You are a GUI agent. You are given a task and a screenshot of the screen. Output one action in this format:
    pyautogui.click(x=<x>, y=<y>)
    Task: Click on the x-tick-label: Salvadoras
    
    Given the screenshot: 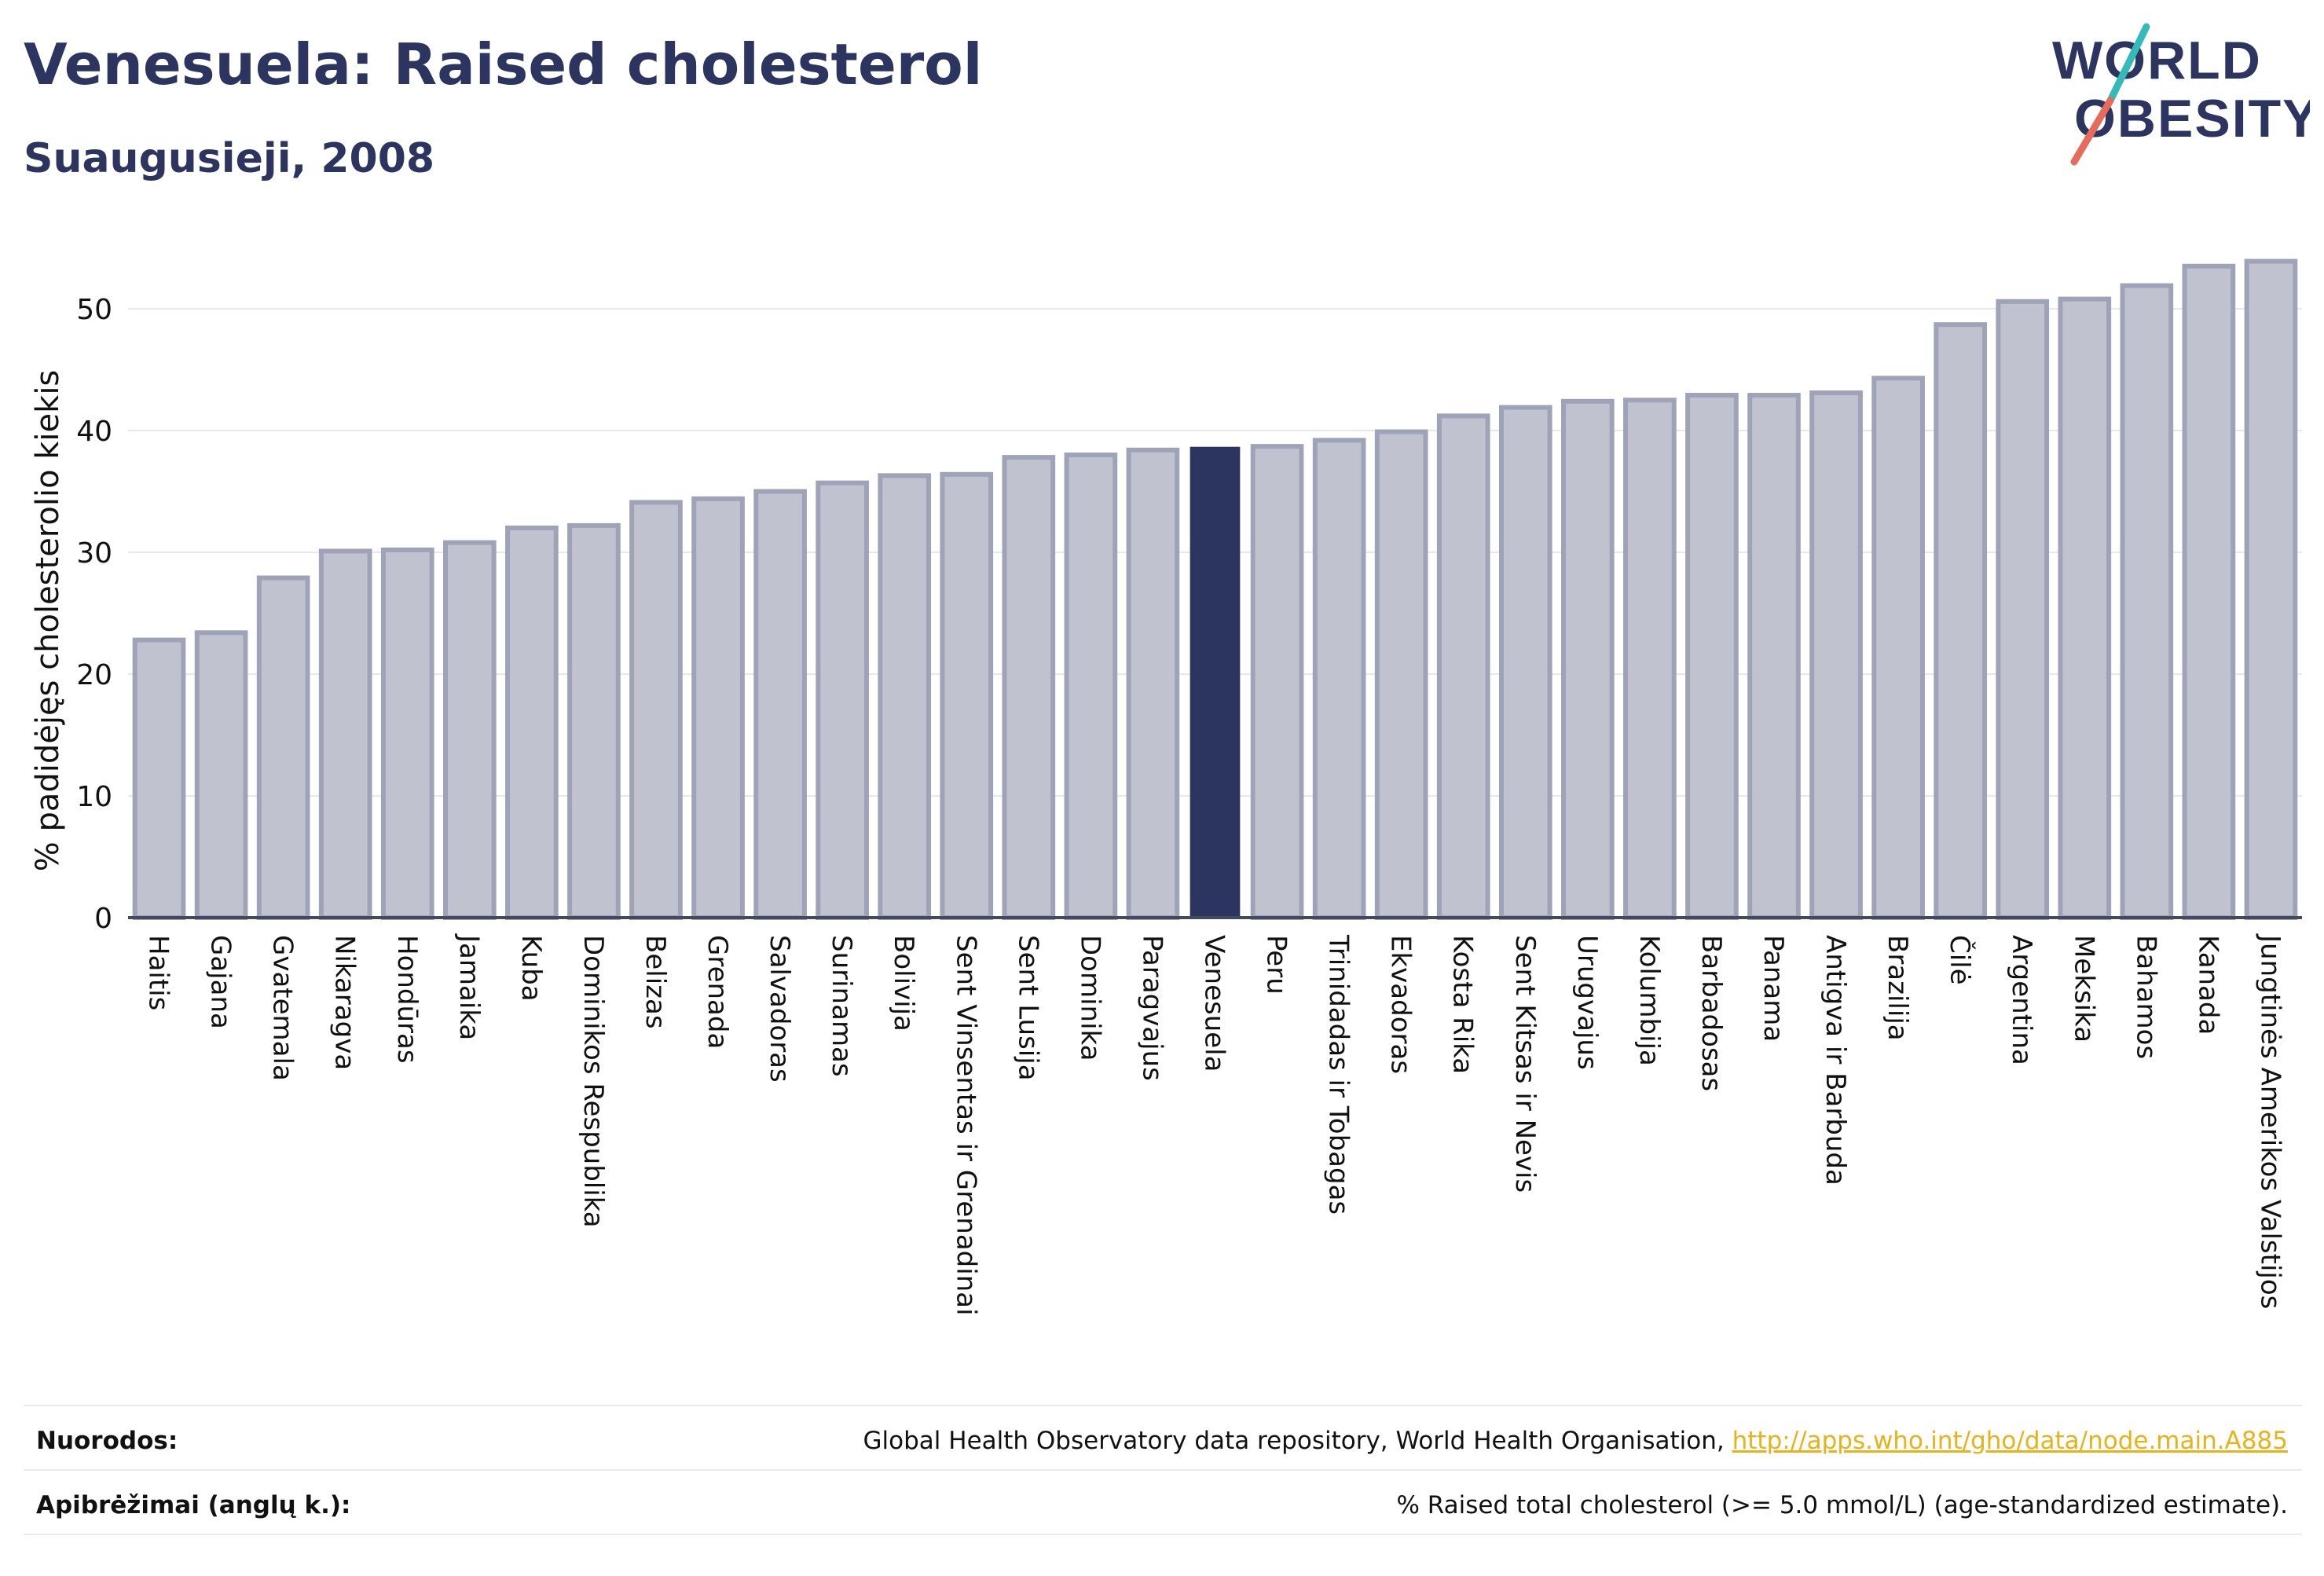 What is the action you would take?
    pyautogui.click(x=779, y=1009)
    